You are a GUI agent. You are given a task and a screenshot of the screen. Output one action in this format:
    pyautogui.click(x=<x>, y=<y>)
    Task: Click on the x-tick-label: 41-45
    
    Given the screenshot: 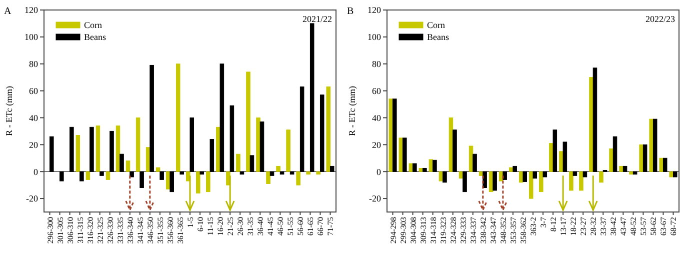 What is the action you would take?
    pyautogui.click(x=271, y=226)
    